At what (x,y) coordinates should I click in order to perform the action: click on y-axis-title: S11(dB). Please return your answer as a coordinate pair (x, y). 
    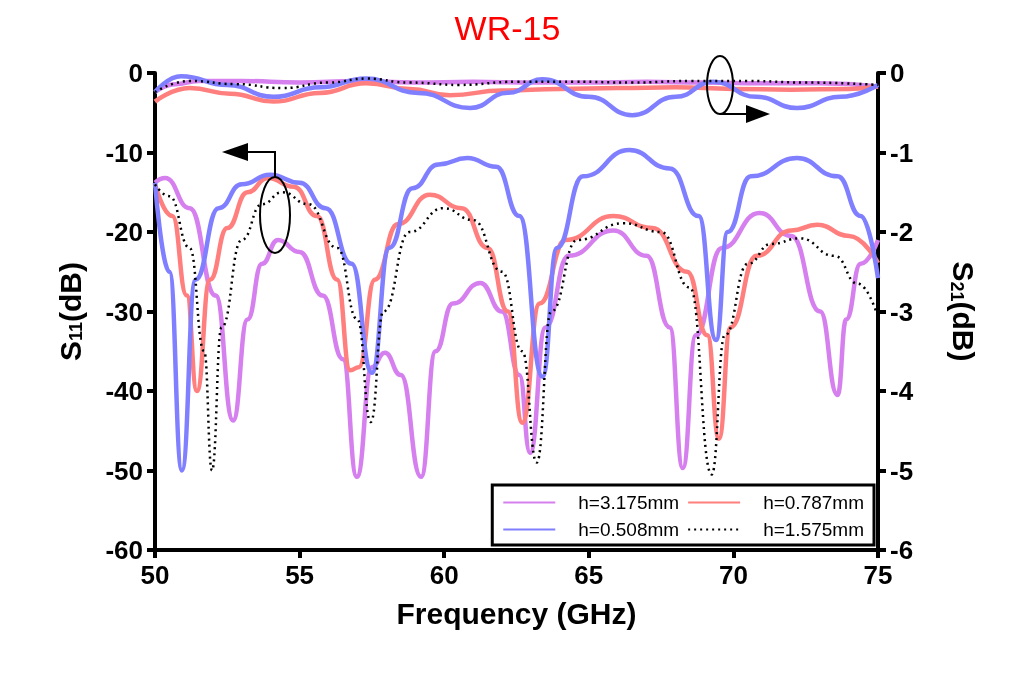
    Looking at the image, I should click on (70, 311).